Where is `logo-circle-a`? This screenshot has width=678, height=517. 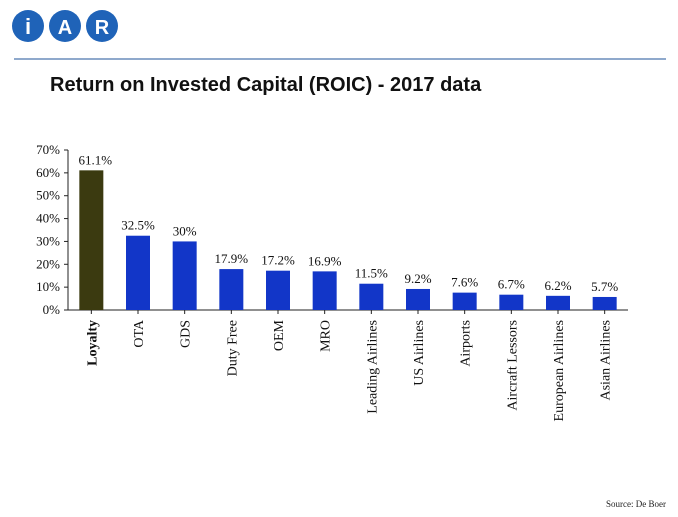
logo-circle-a is located at coordinates (65, 26).